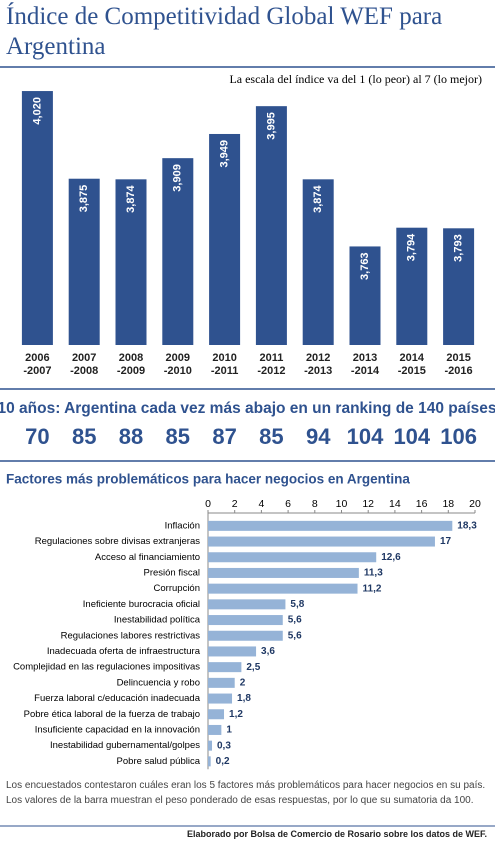 This screenshot has width=495, height=844. Describe the element at coordinates (177, 588) in the screenshot. I see `y-tick-label: Corrupción` at that location.